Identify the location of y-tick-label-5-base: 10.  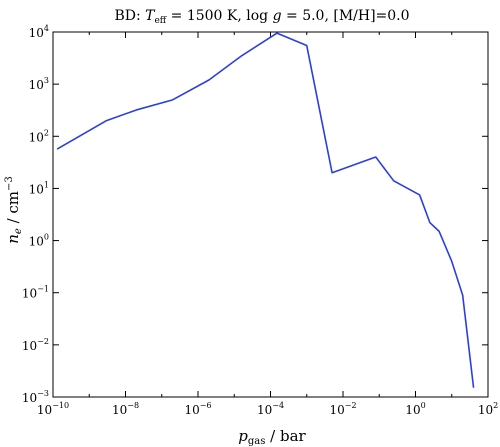
(36, 137).